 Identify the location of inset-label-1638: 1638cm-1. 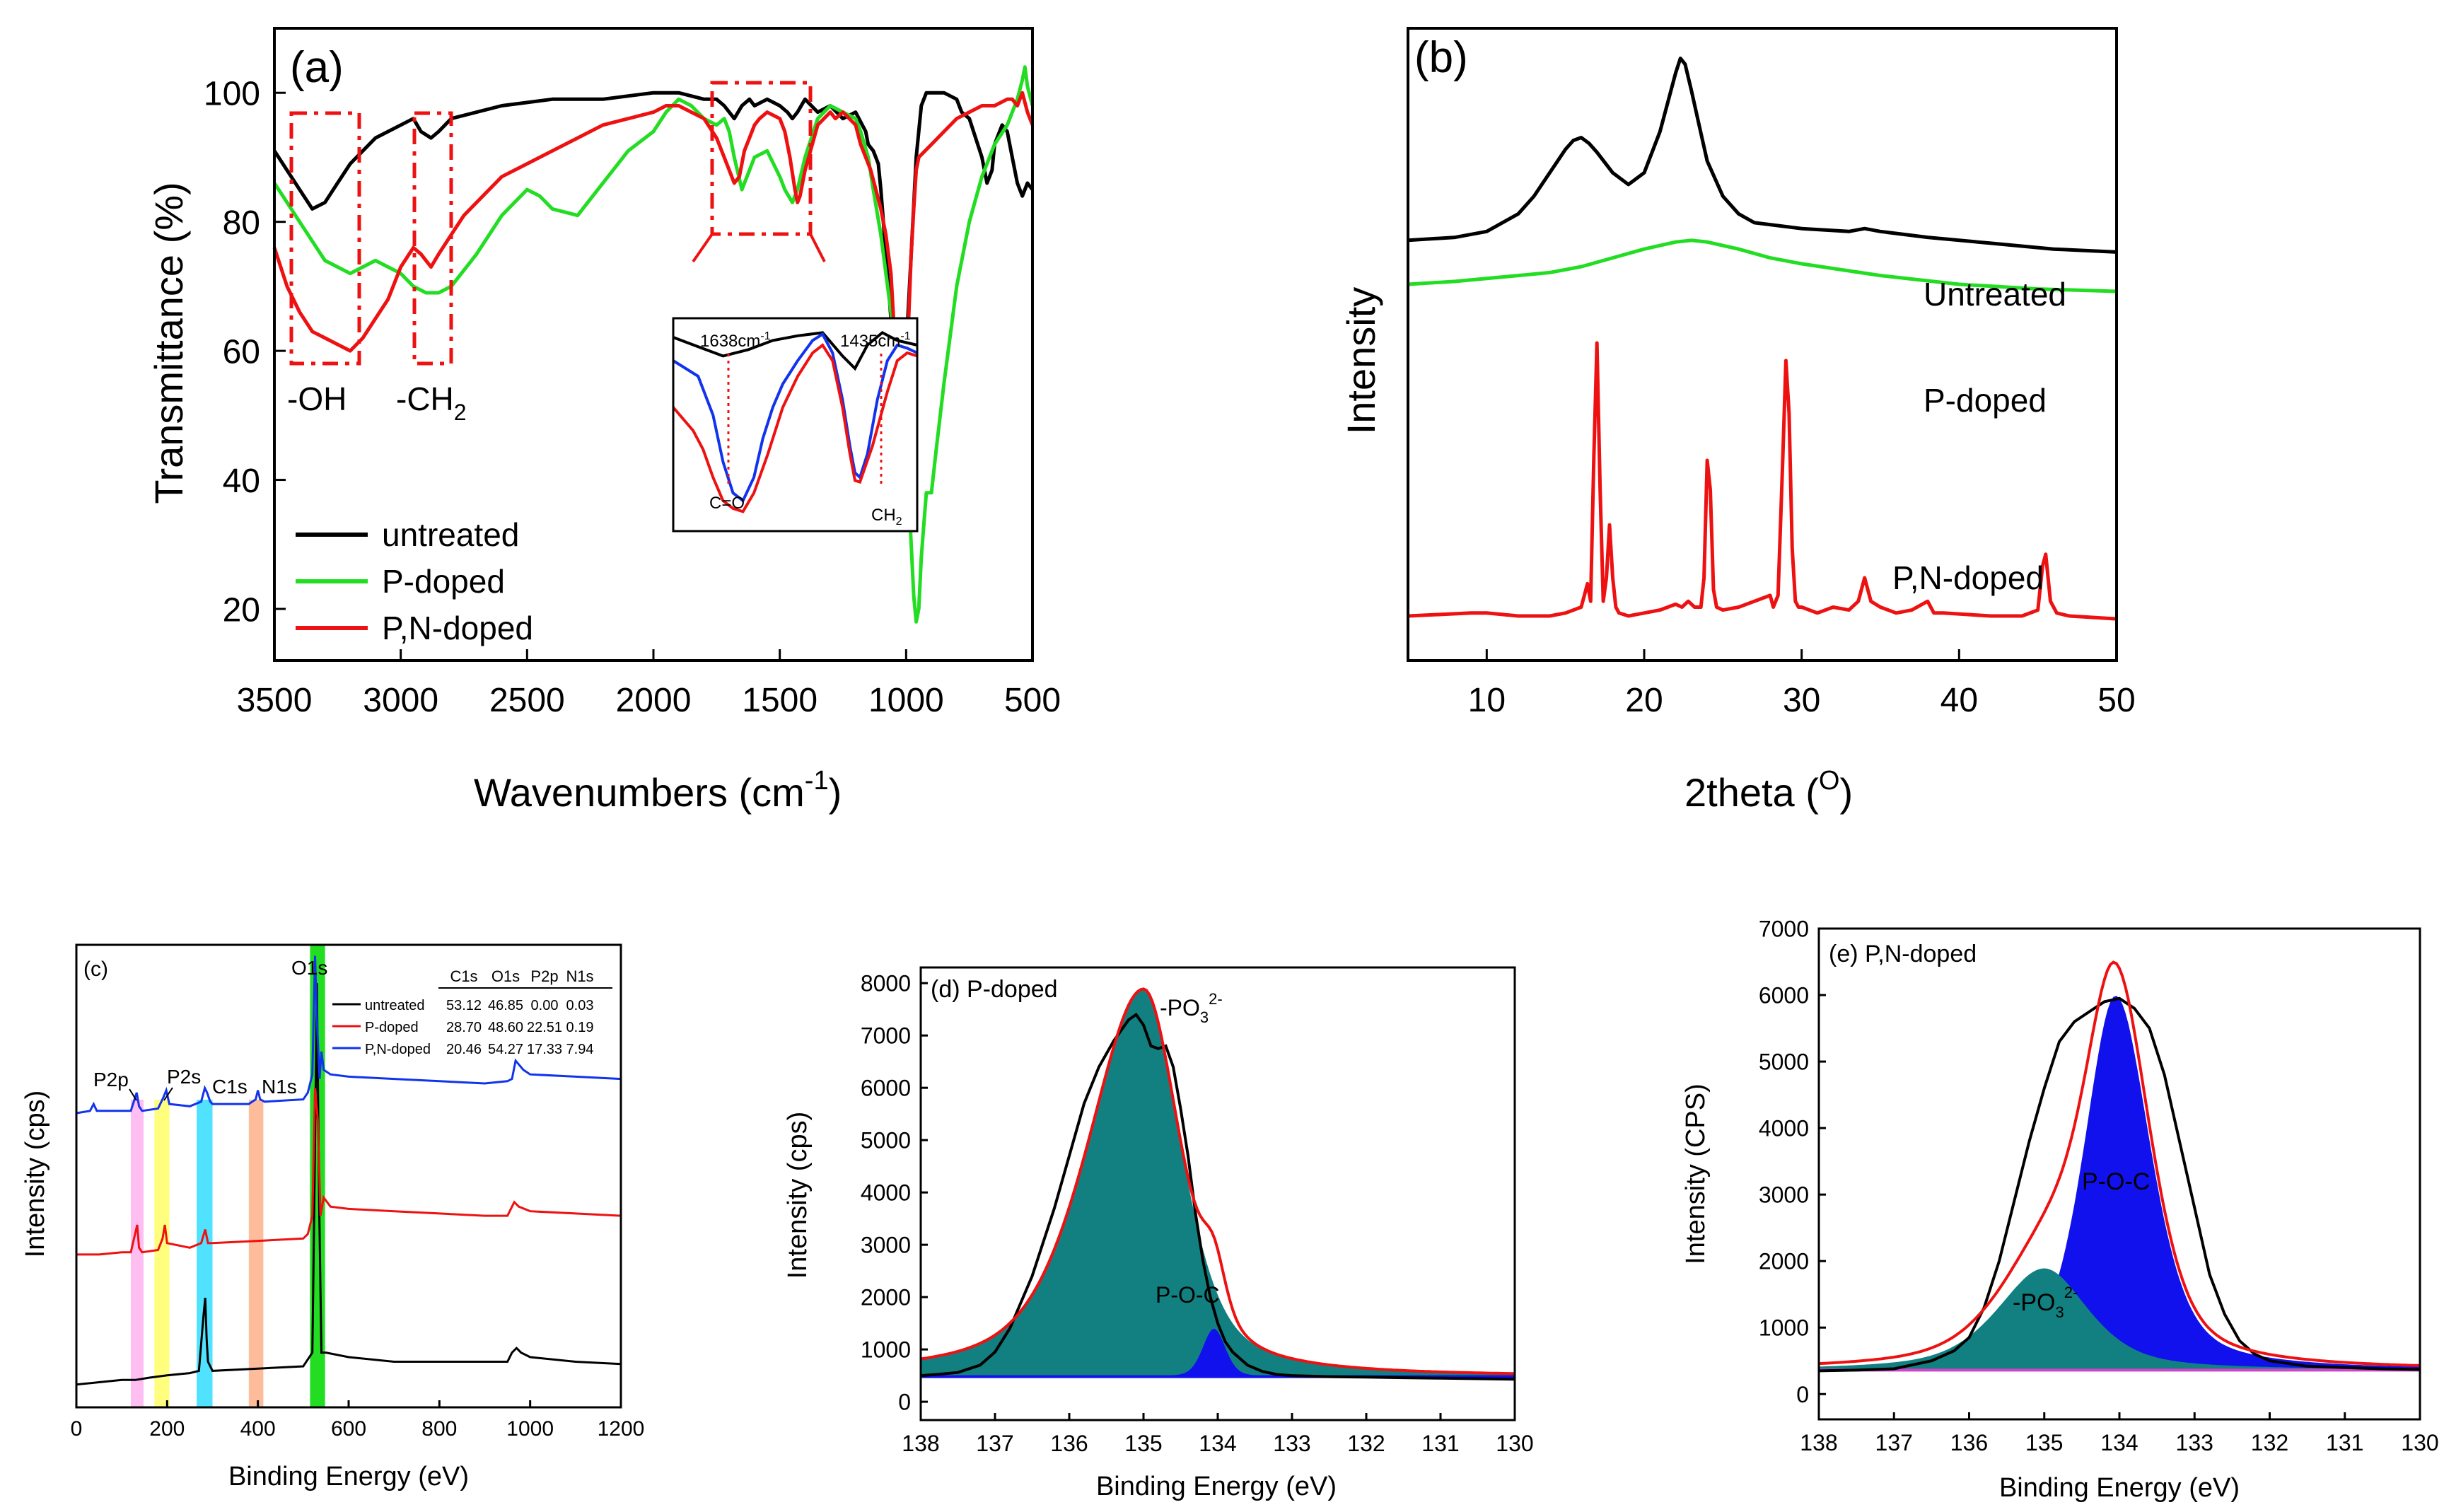
(735, 340).